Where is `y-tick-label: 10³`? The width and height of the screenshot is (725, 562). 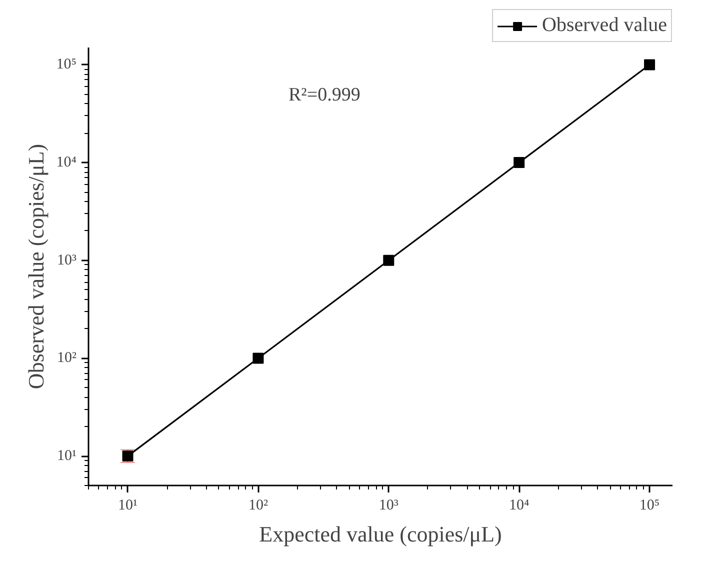
y-tick-label: 10³ is located at coordinates (67, 260).